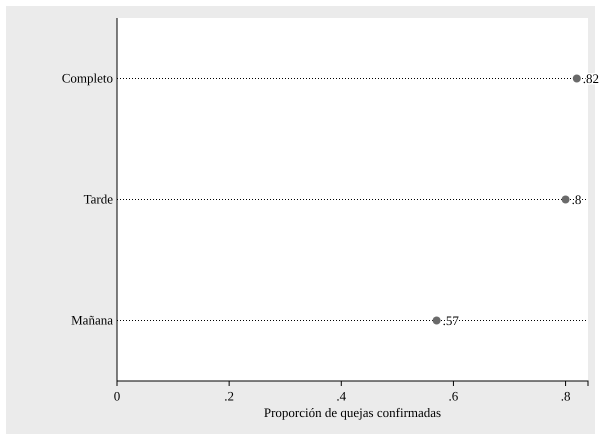 The height and width of the screenshot is (440, 599). What do you see at coordinates (229, 396) in the screenshot?
I see `x-tick-label: .2` at bounding box center [229, 396].